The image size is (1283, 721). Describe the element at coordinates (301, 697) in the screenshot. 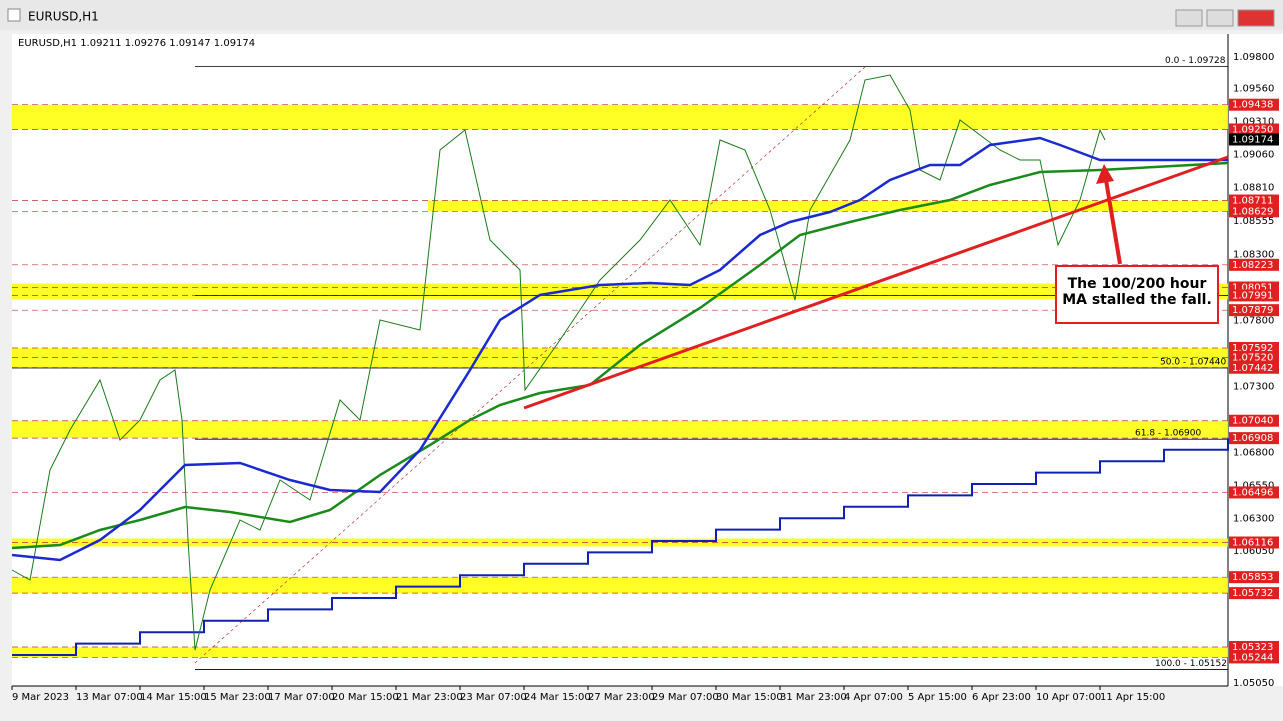

I see `date-label: 17 Mar 07:00` at that location.